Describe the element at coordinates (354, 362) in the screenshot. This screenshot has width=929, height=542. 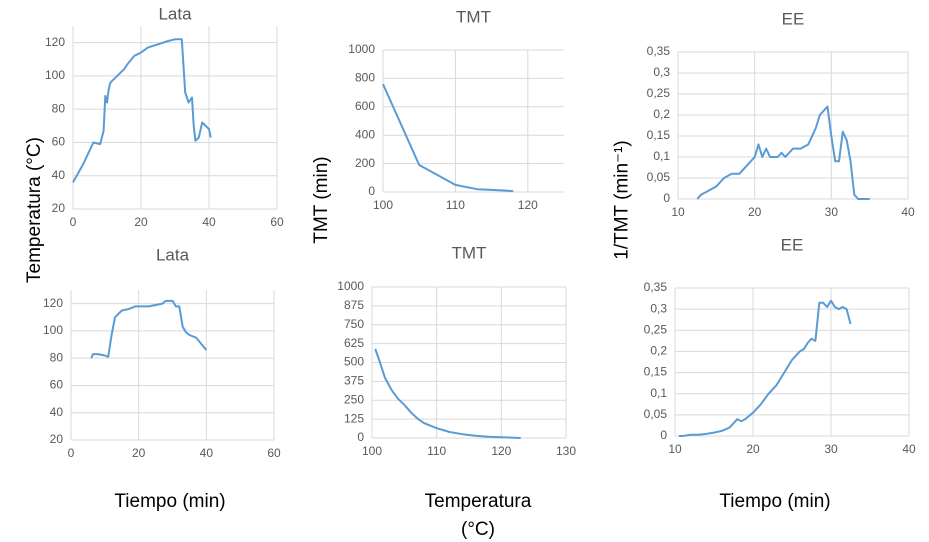
I see `y-tick-label: 500` at that location.